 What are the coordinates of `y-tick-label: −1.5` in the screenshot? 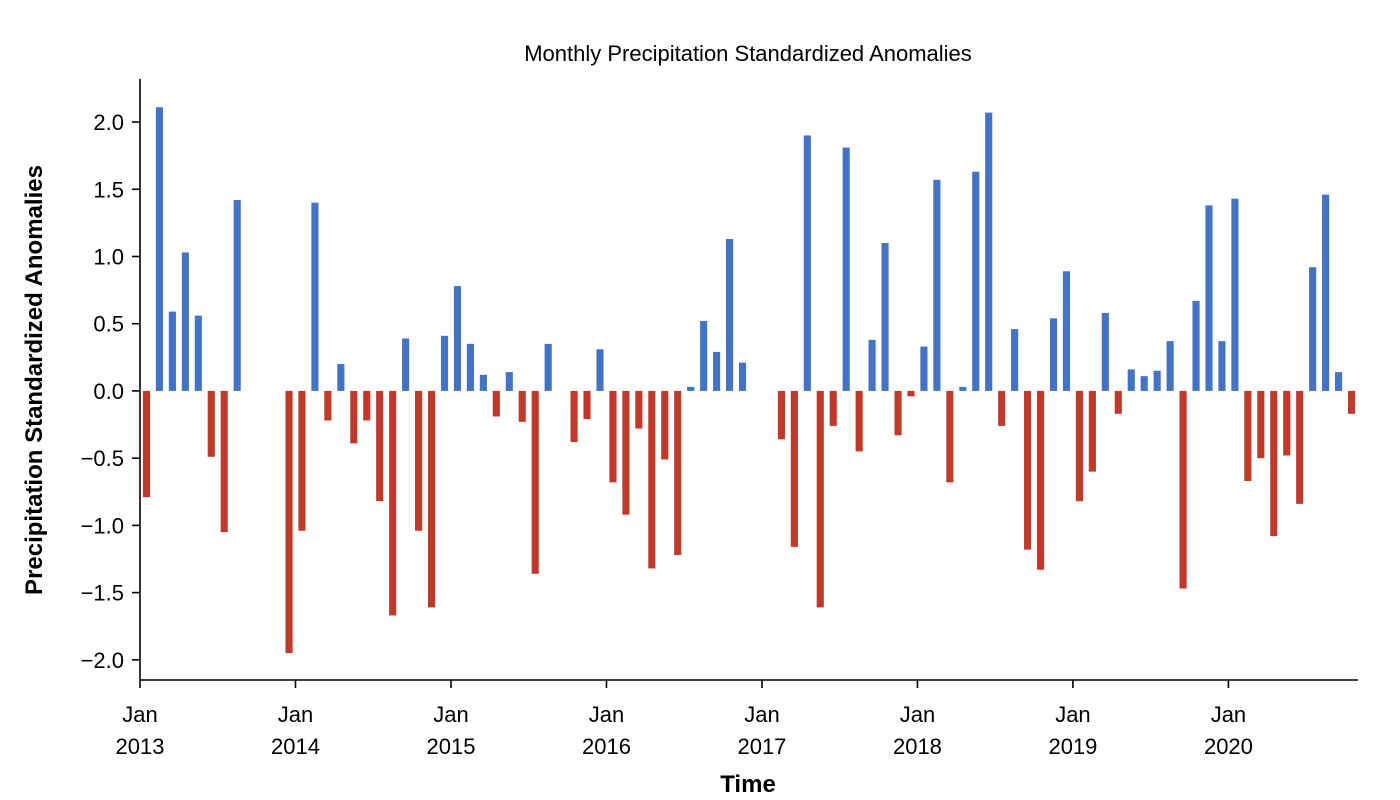 It's located at (102, 593).